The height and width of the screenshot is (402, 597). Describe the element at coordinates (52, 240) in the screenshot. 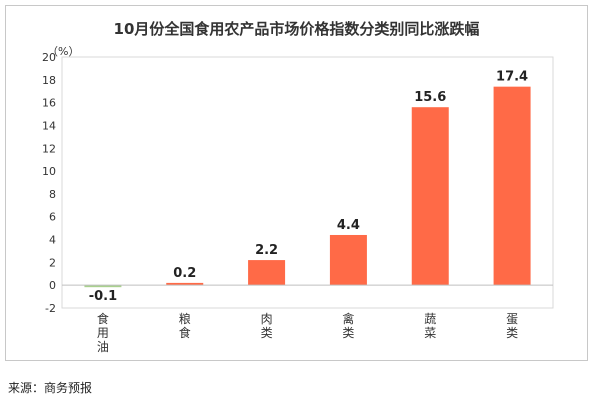

I see `y-tick-label: 4` at that location.